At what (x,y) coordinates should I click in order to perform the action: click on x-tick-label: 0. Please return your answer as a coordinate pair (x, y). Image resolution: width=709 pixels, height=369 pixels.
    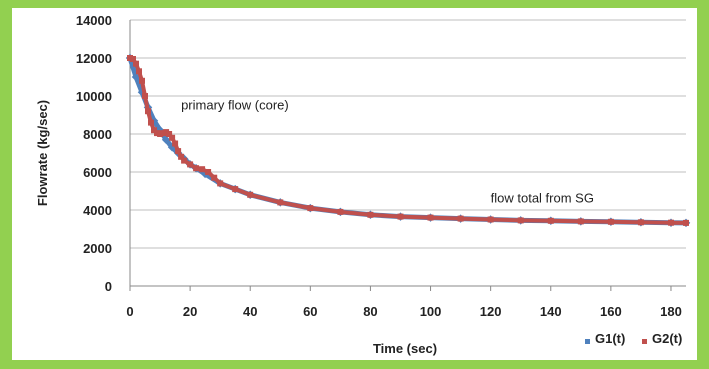
    Looking at the image, I should click on (129, 311).